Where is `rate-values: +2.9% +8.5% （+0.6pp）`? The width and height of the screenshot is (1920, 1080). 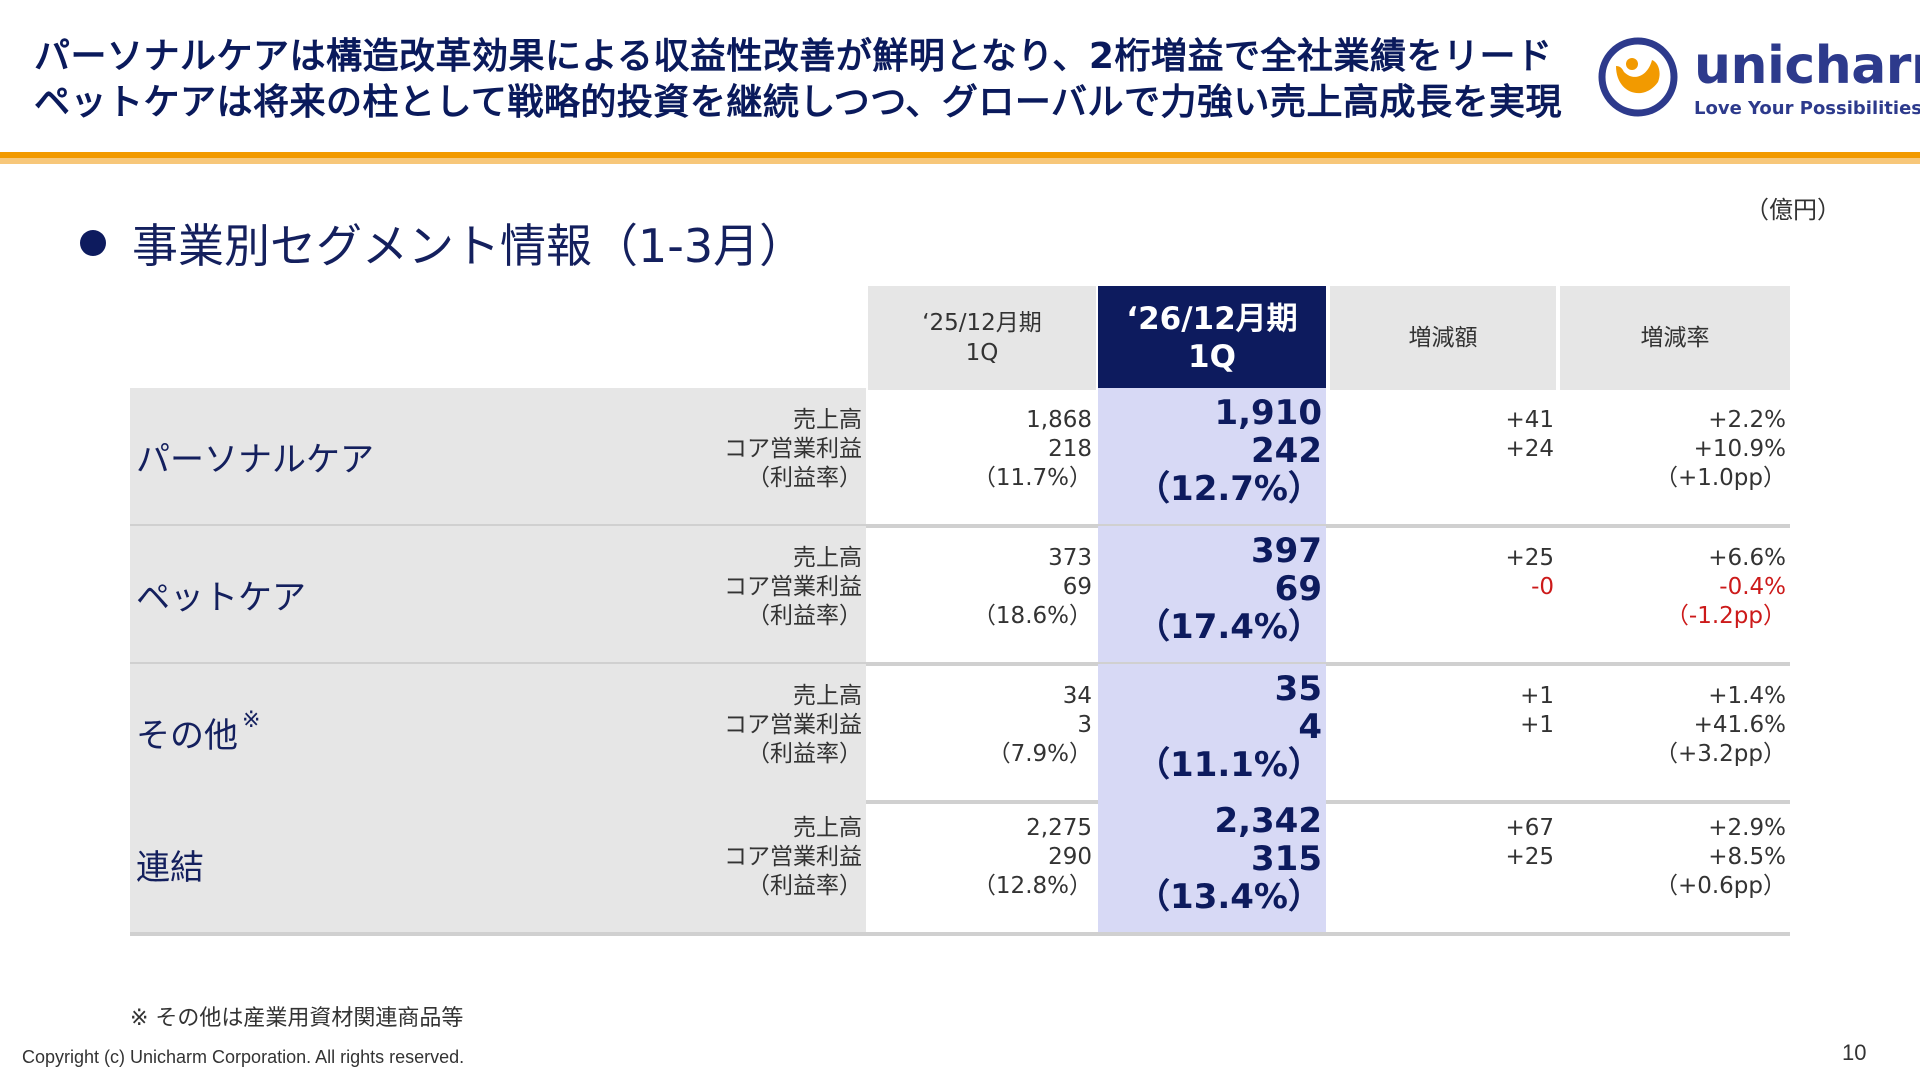 rate-values: +2.9% +8.5% （+0.6pp） is located at coordinates (1672, 857).